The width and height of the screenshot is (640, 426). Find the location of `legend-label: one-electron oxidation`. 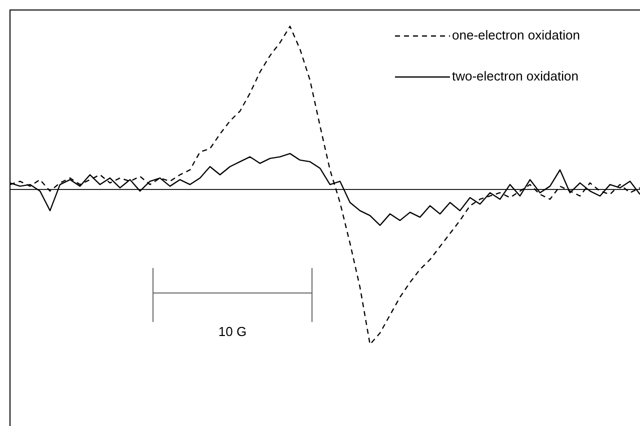

legend-label: one-electron oxidation is located at coordinates (516, 35).